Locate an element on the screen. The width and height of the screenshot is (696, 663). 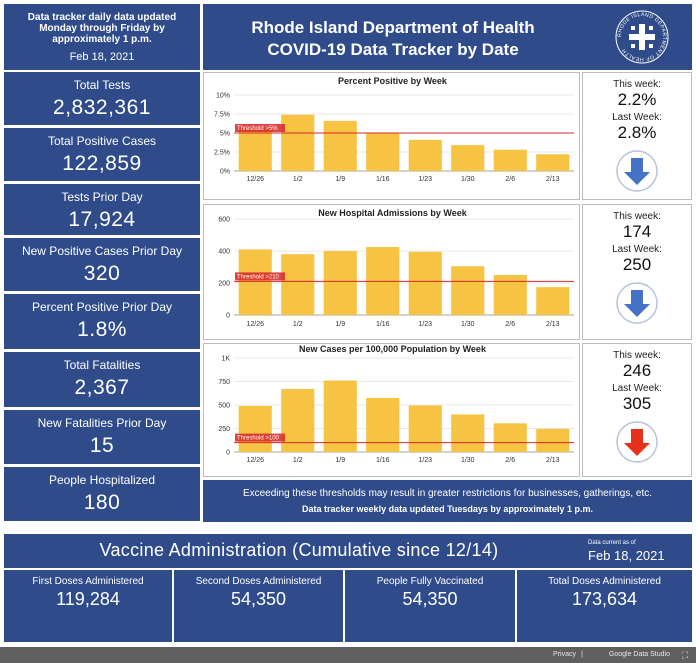
stat-value: 1.8% is located at coordinates (102, 329).